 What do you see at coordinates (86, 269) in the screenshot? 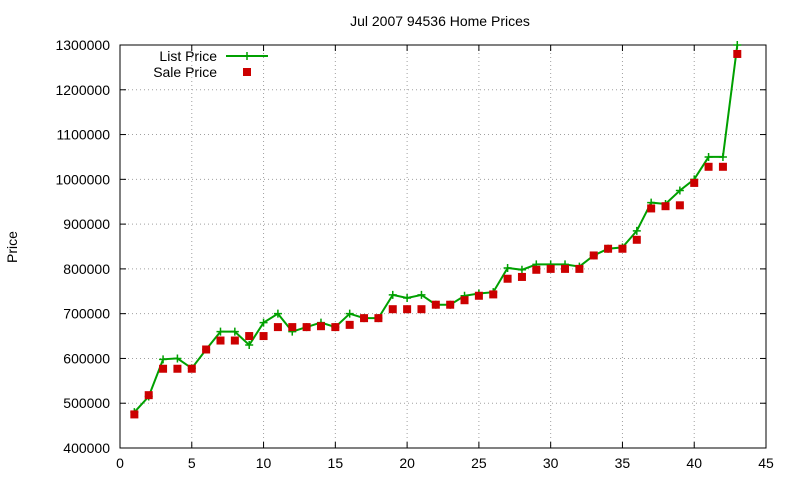
I see `y-tick-label: 800000` at bounding box center [86, 269].